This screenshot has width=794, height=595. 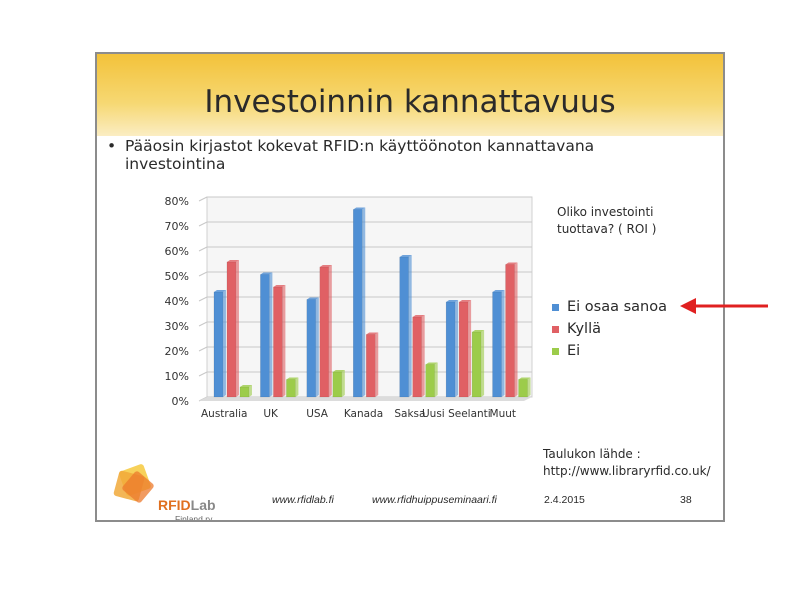 I want to click on y-tick-label: 30%, so click(x=177, y=326).